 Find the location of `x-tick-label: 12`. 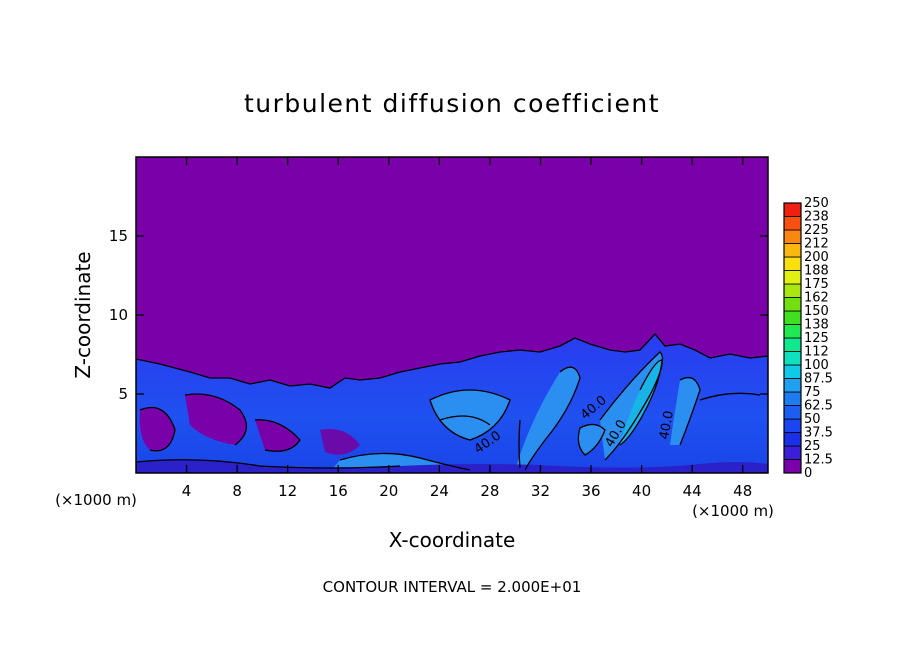

x-tick-label: 12 is located at coordinates (287, 491).